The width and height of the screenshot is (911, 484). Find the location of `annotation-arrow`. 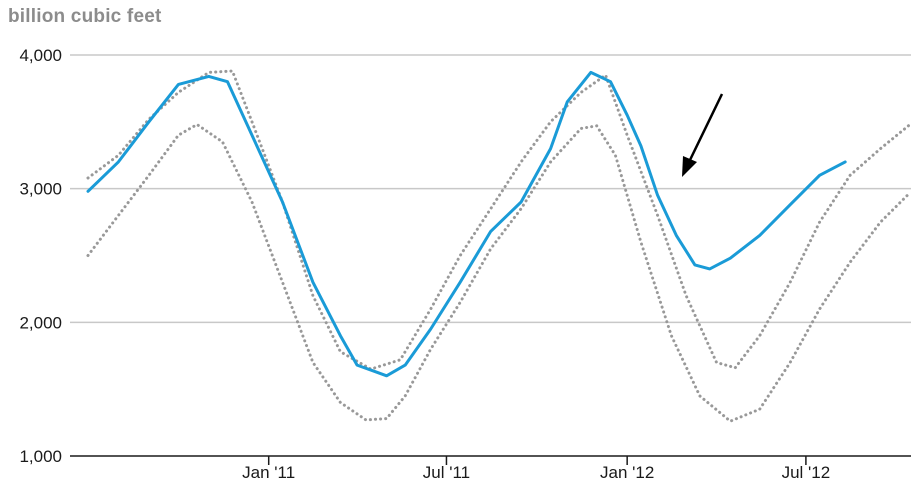

annotation-arrow is located at coordinates (703, 135).